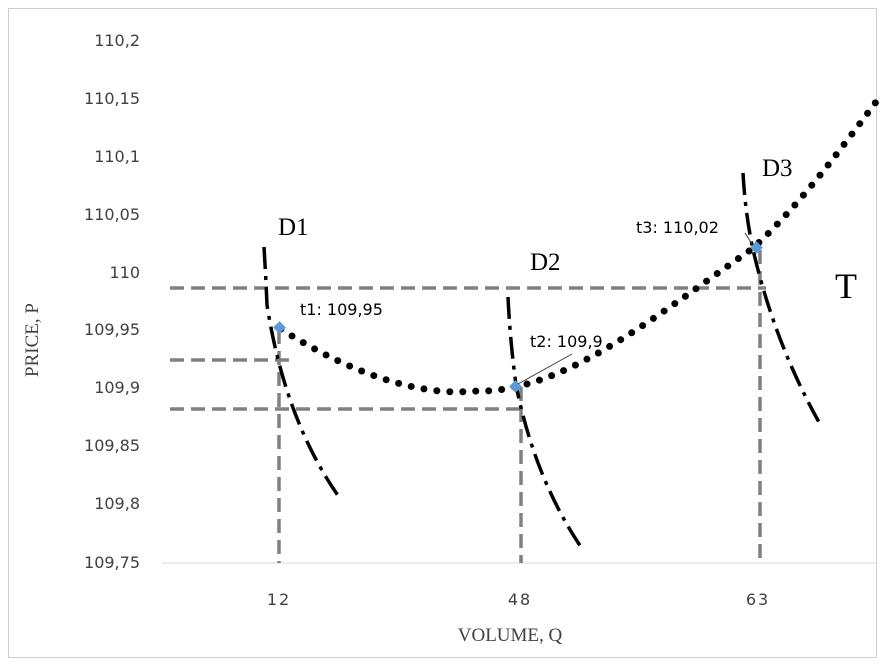  Describe the element at coordinates (124, 272) in the screenshot. I see `y-tick-label: 110` at that location.